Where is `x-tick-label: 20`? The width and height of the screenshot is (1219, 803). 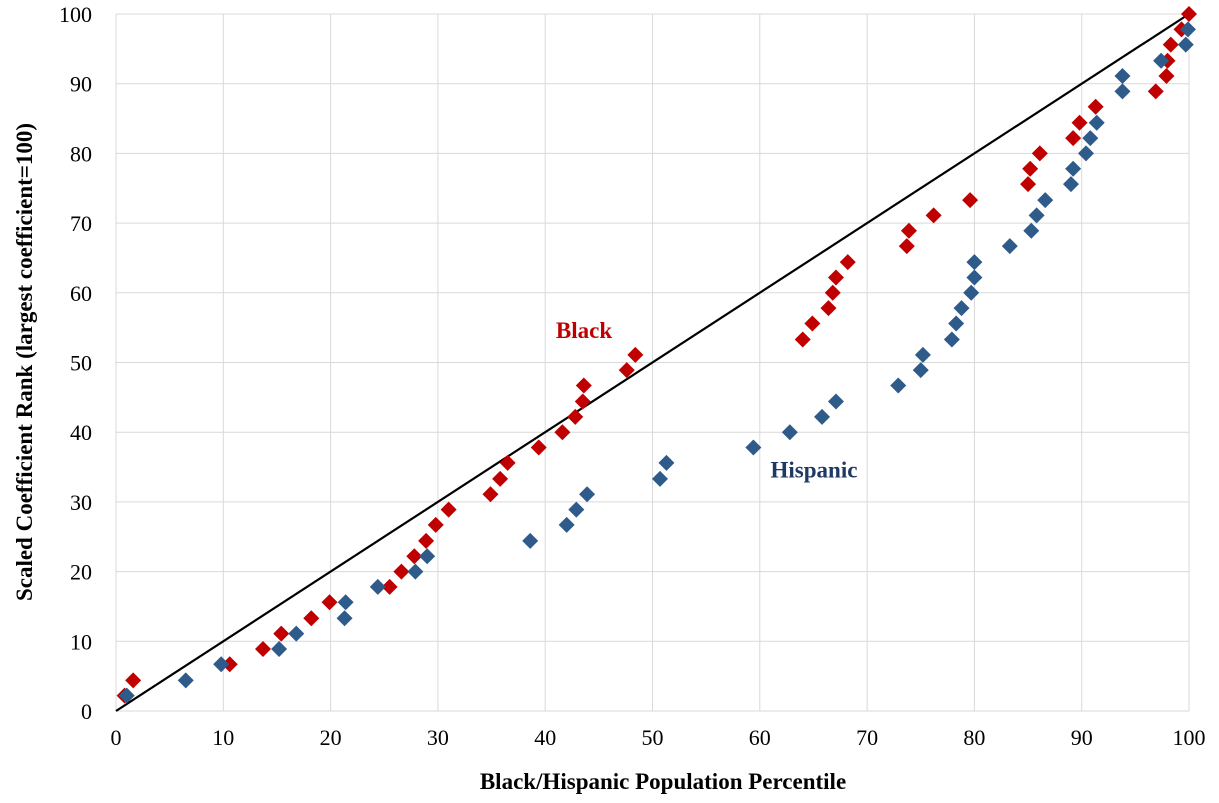 x-tick-label: 20 is located at coordinates (331, 737).